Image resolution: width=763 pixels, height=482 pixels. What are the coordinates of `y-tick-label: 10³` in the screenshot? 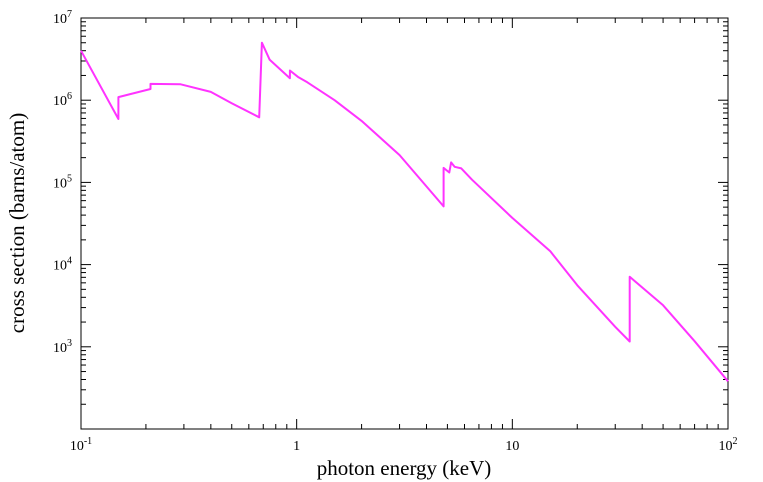 It's located at (62, 347).